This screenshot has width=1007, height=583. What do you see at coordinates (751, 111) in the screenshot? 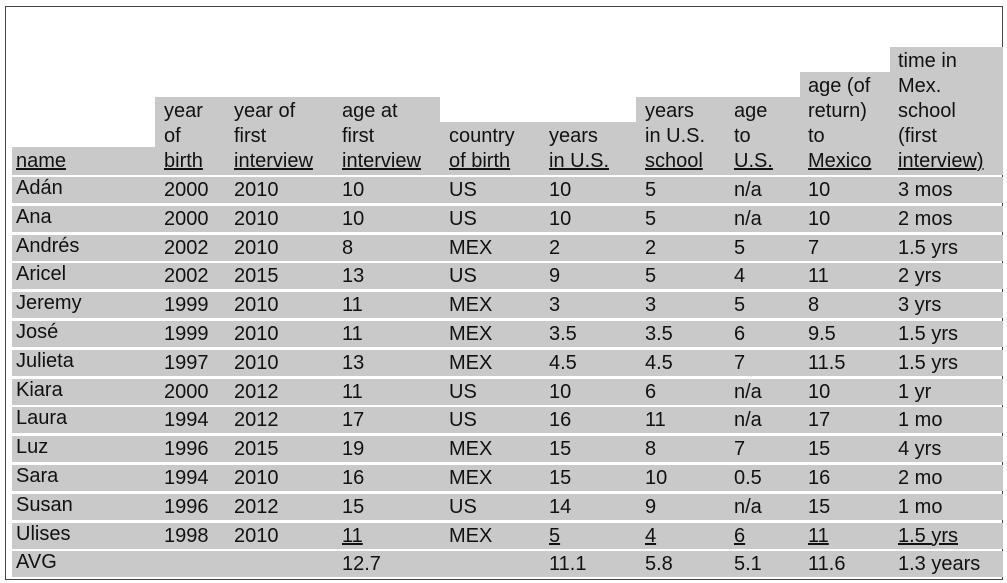
I see `header-text: age` at bounding box center [751, 111].